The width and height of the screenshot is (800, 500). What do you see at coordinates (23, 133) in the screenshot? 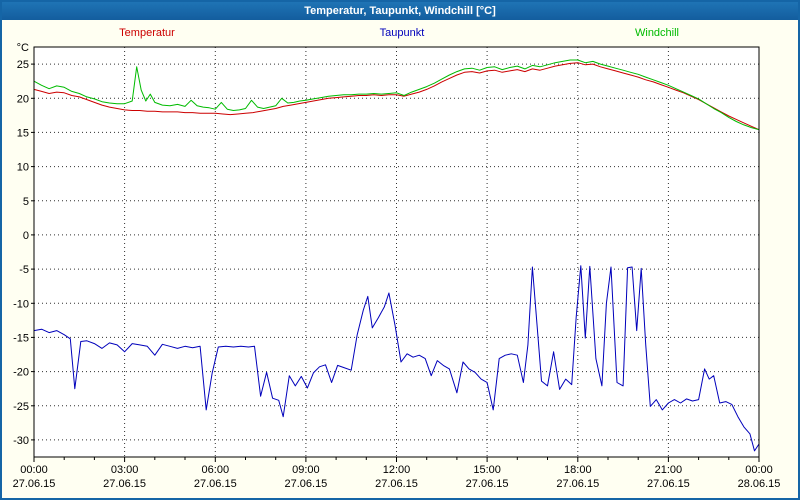
I see `y-tick-label: 15` at bounding box center [23, 133].